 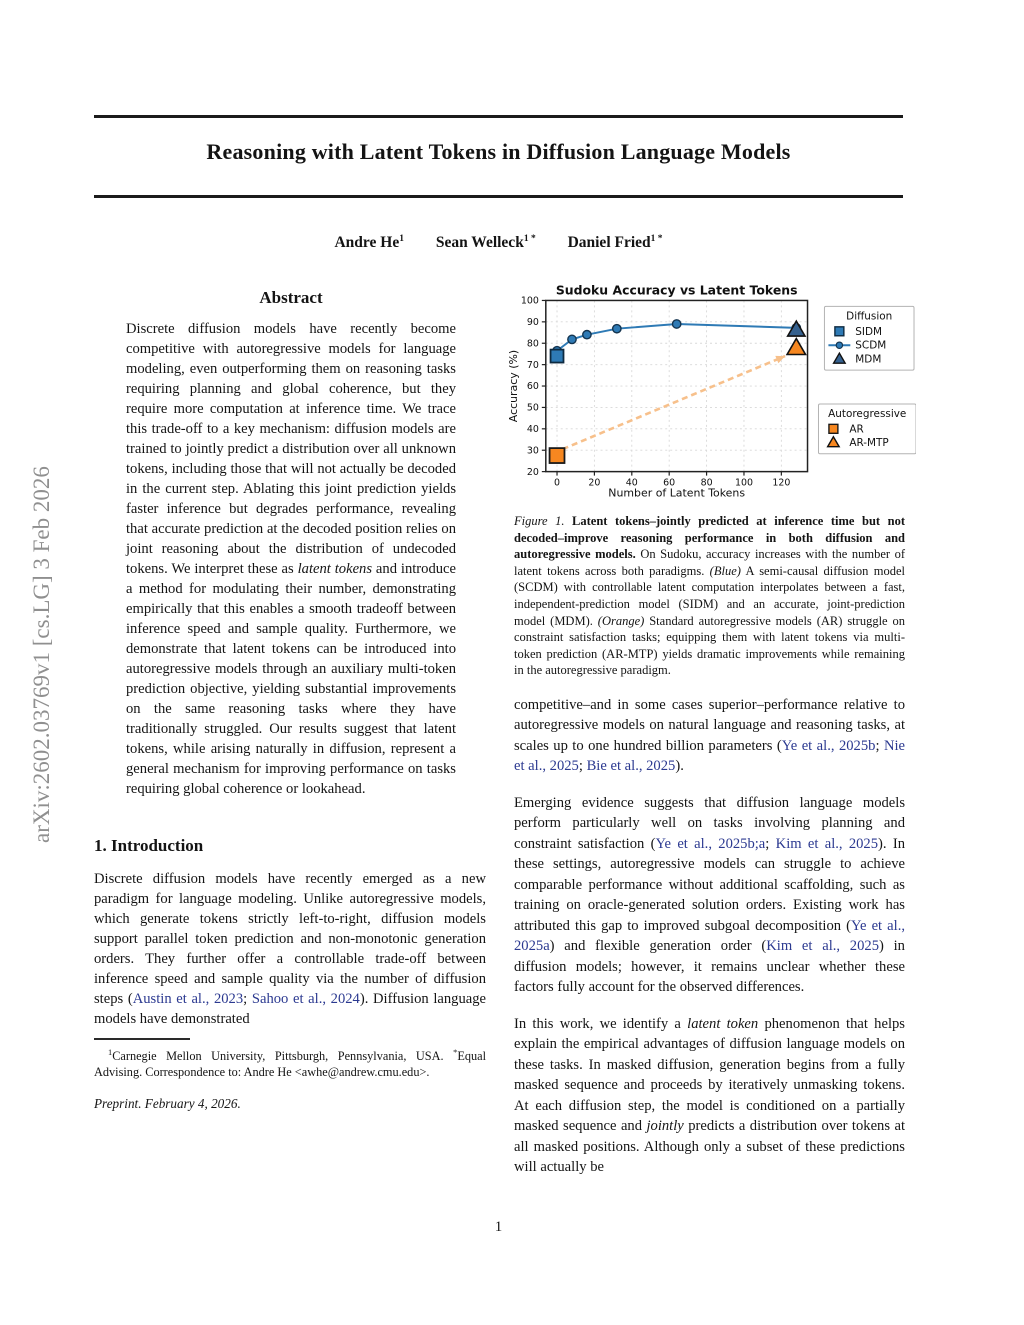 I want to click on top-rule, so click(x=498, y=116).